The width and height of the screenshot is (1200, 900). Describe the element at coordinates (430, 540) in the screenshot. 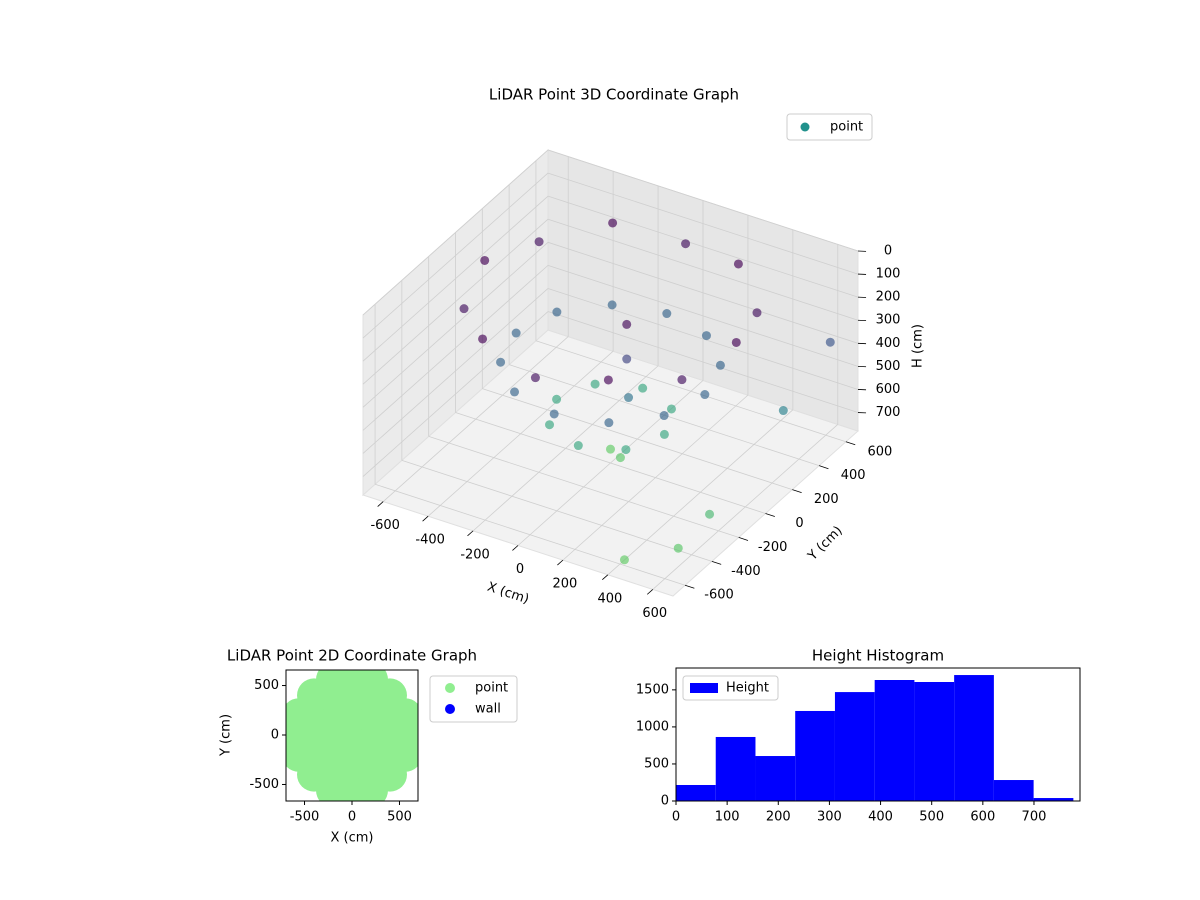

I see `x-tick-label: -400` at that location.